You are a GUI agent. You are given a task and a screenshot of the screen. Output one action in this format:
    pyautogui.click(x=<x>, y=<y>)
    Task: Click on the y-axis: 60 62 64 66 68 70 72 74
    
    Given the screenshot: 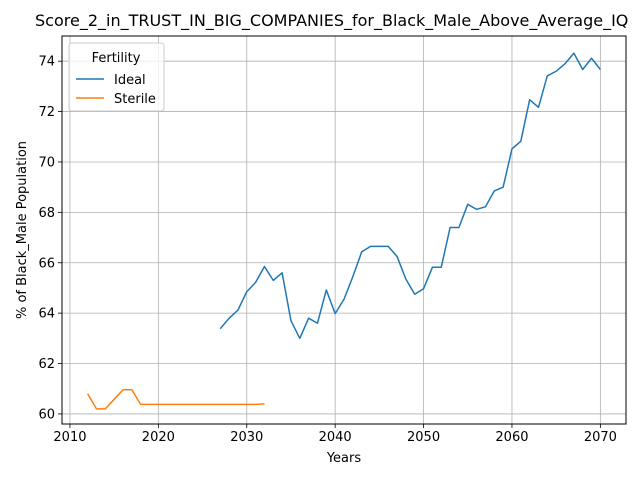 What is the action you would take?
    pyautogui.click(x=50, y=238)
    